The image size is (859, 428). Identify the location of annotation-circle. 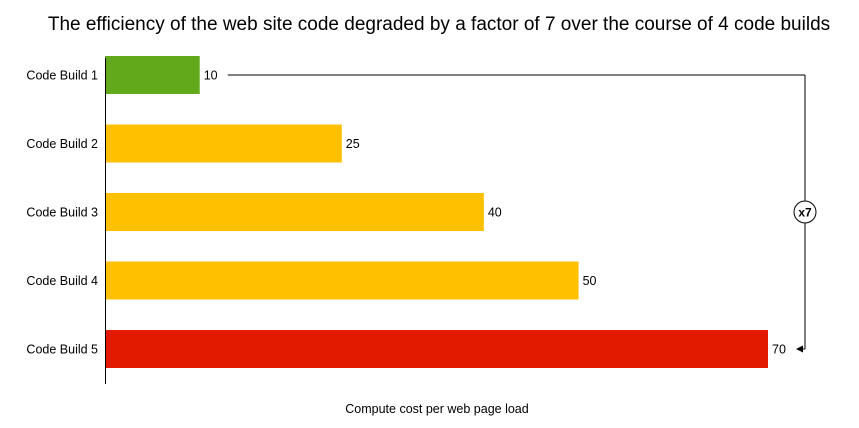
(805, 212).